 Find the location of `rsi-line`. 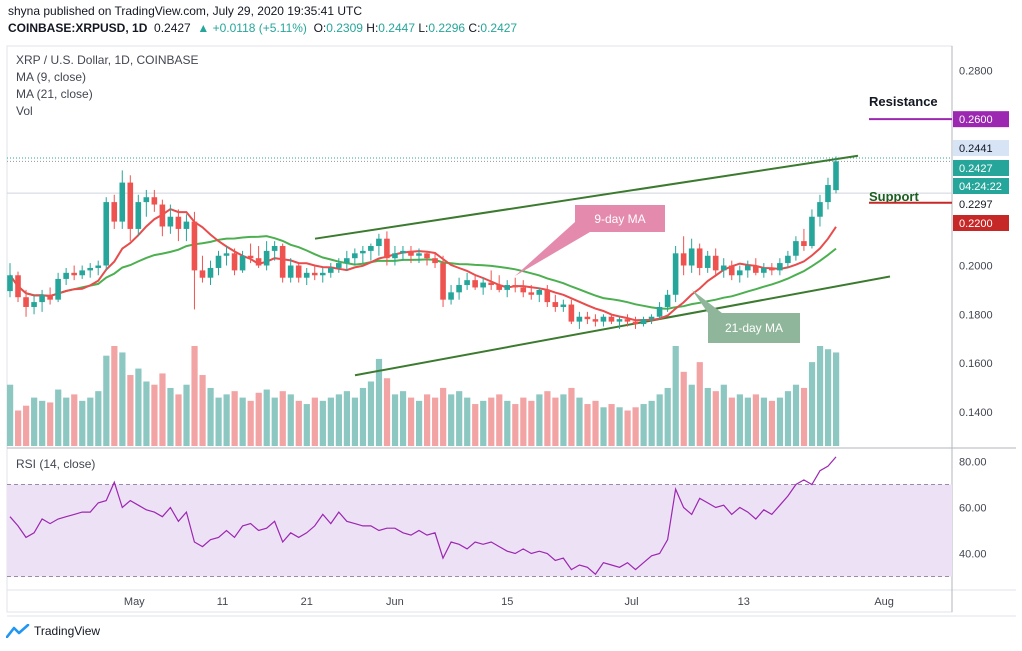

rsi-line is located at coordinates (423, 516).